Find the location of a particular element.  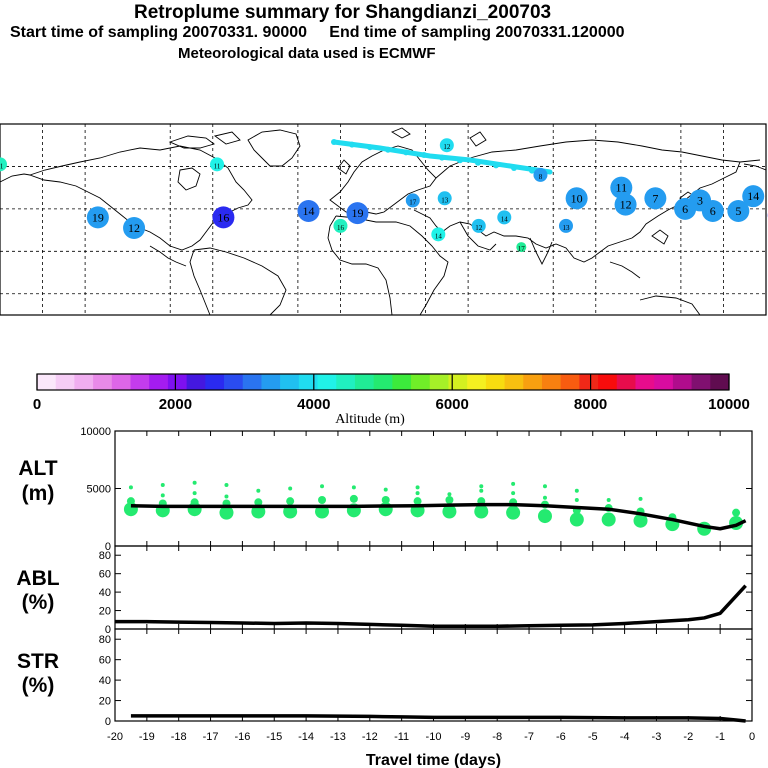

map-marker: 12 is located at coordinates (446, 145).